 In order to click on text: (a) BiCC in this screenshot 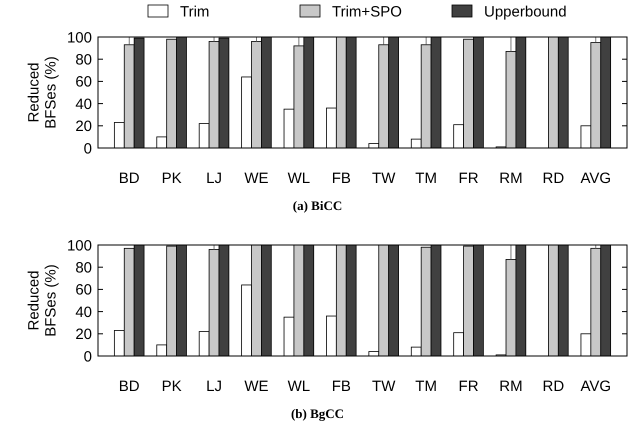, I will do `click(317, 205)`.